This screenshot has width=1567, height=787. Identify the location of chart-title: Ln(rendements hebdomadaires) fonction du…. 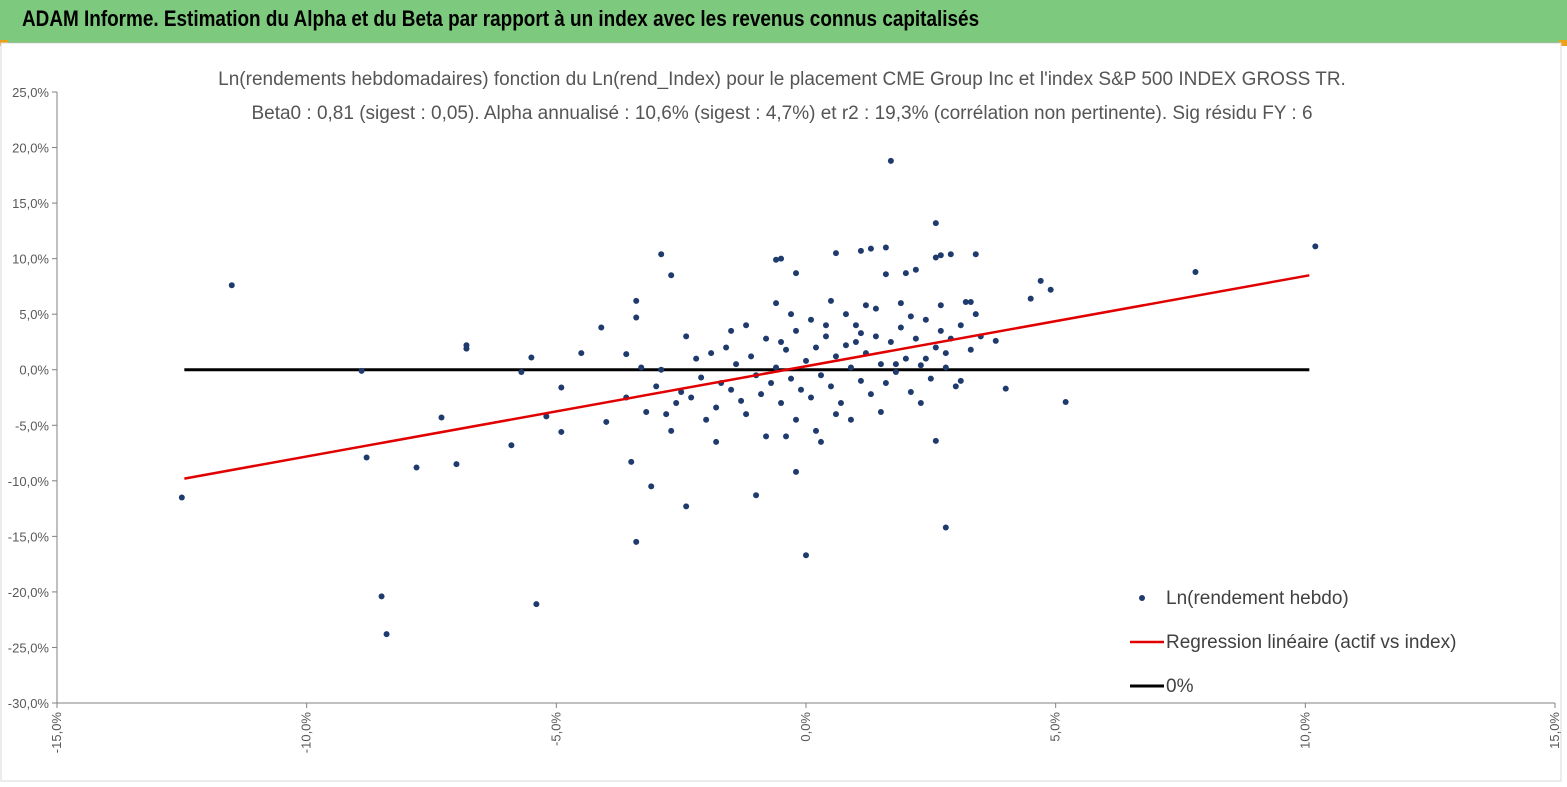
(782, 79).